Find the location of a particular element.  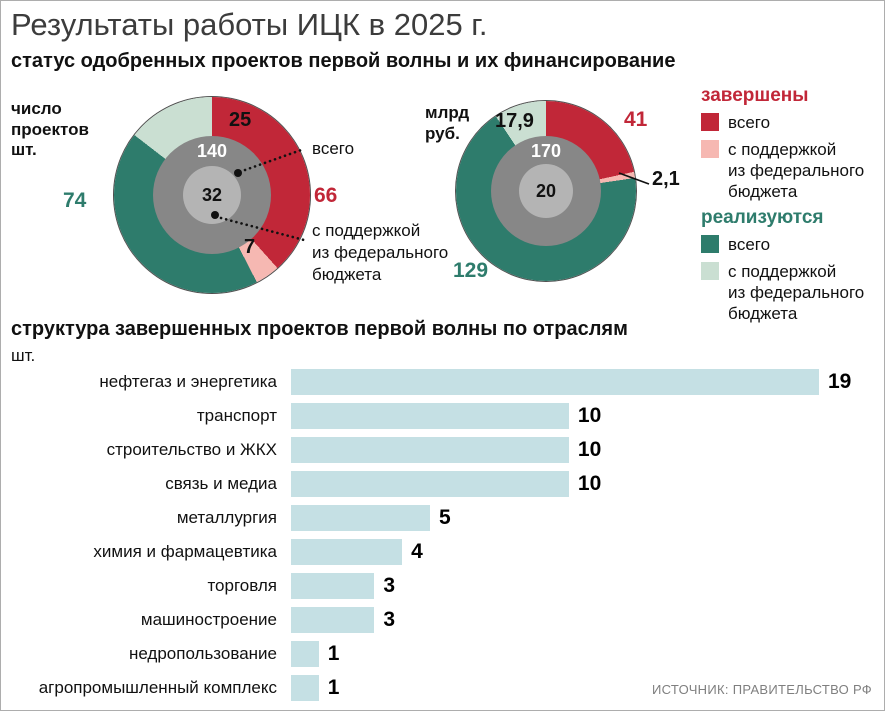

bar-row: недропользование 1 is located at coordinates (442, 654).